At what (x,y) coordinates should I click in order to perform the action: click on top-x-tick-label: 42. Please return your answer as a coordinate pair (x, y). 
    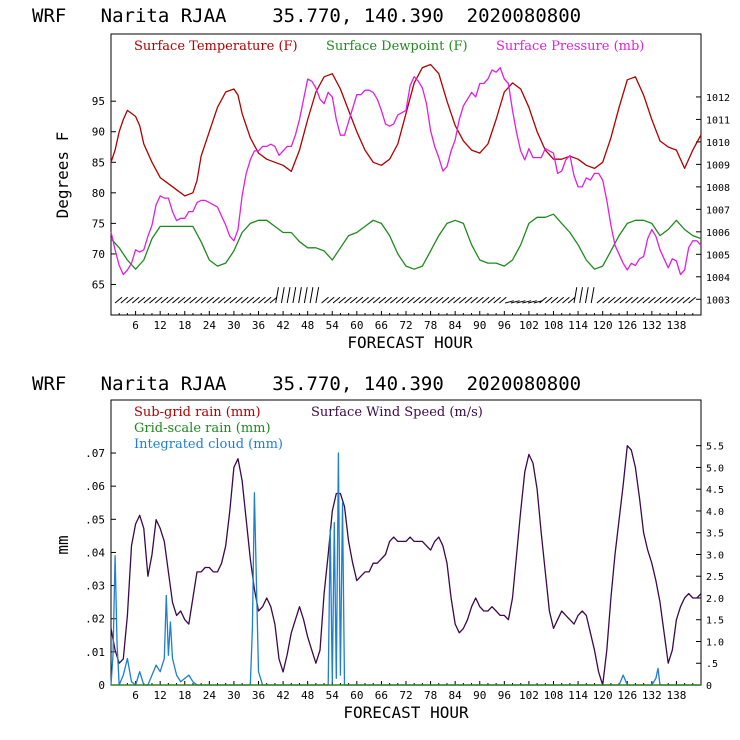
    Looking at the image, I should click on (282, 325).